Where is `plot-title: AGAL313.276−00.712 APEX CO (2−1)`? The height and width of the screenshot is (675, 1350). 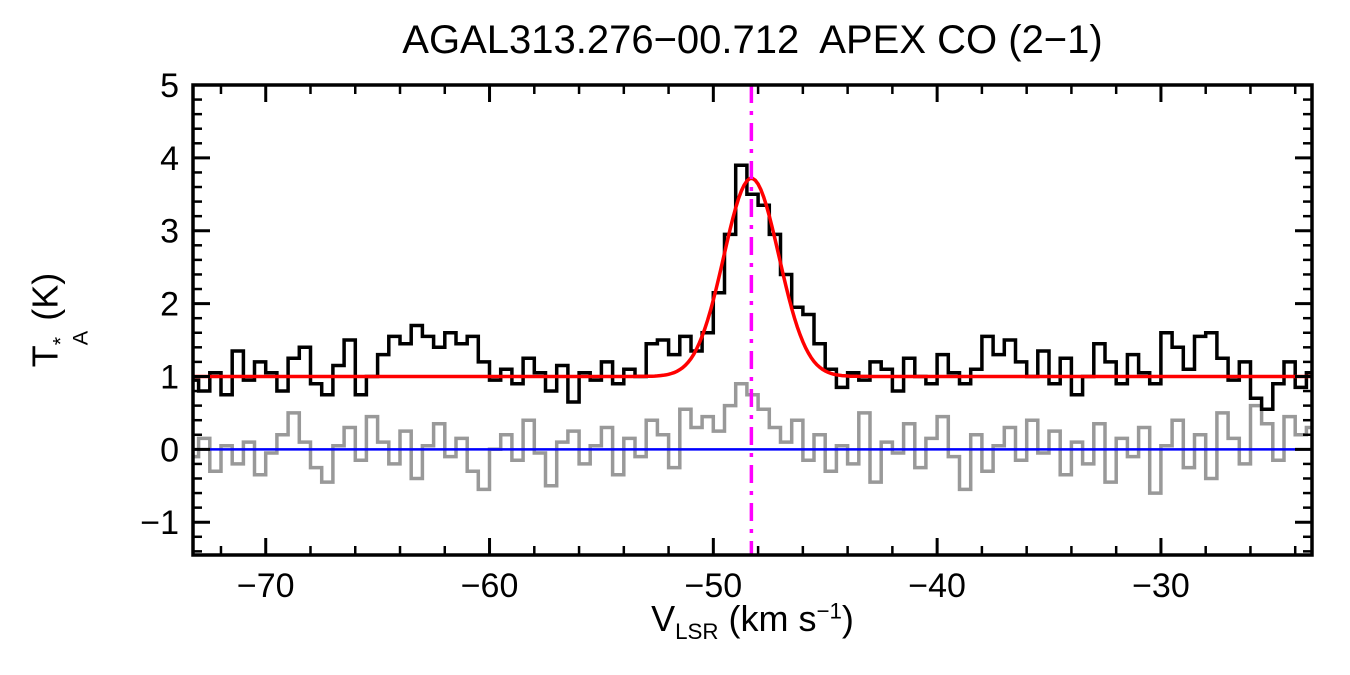
plot-title: AGAL313.276−00.712 APEX CO (2−1) is located at coordinates (752, 40).